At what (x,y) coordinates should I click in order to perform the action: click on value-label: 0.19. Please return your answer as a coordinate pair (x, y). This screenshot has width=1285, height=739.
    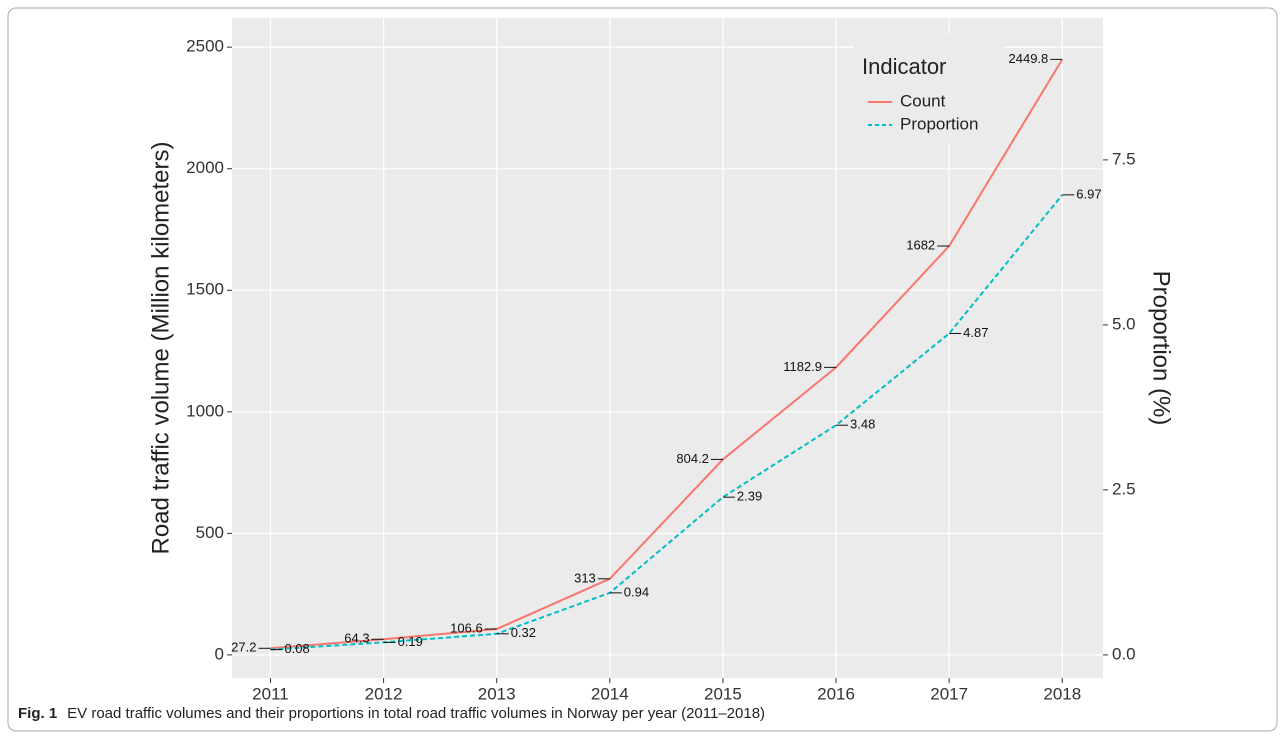
    Looking at the image, I should click on (410, 641).